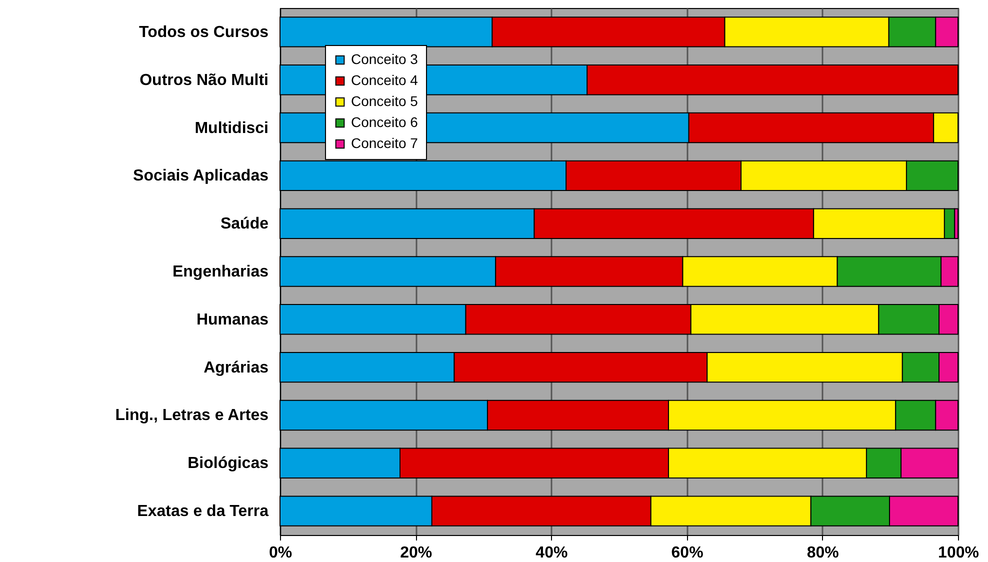  I want to click on y-tick-label: Saúde, so click(244, 224).